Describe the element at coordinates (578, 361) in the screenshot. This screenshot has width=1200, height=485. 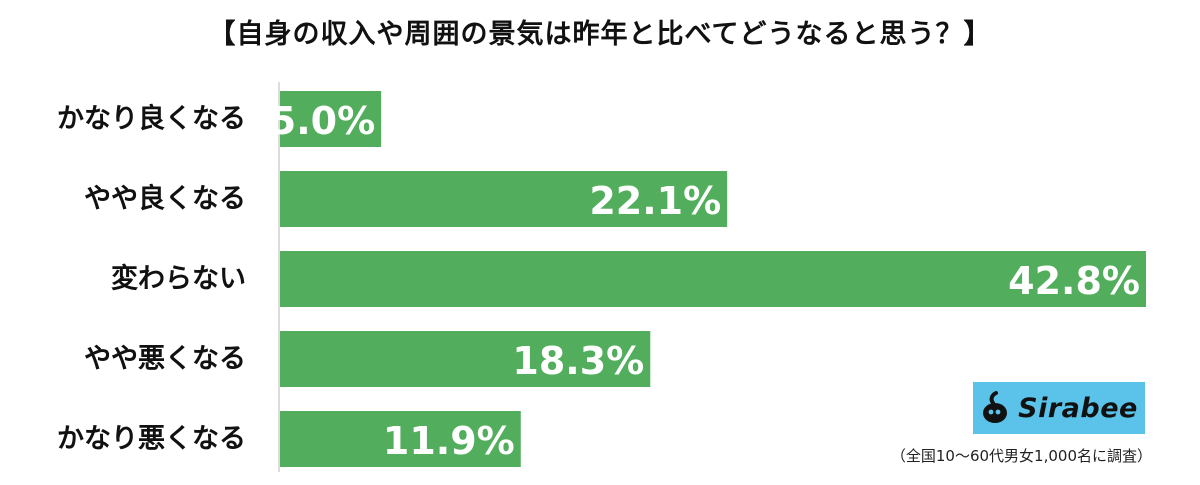
I see `value-label: 18.3%` at that location.